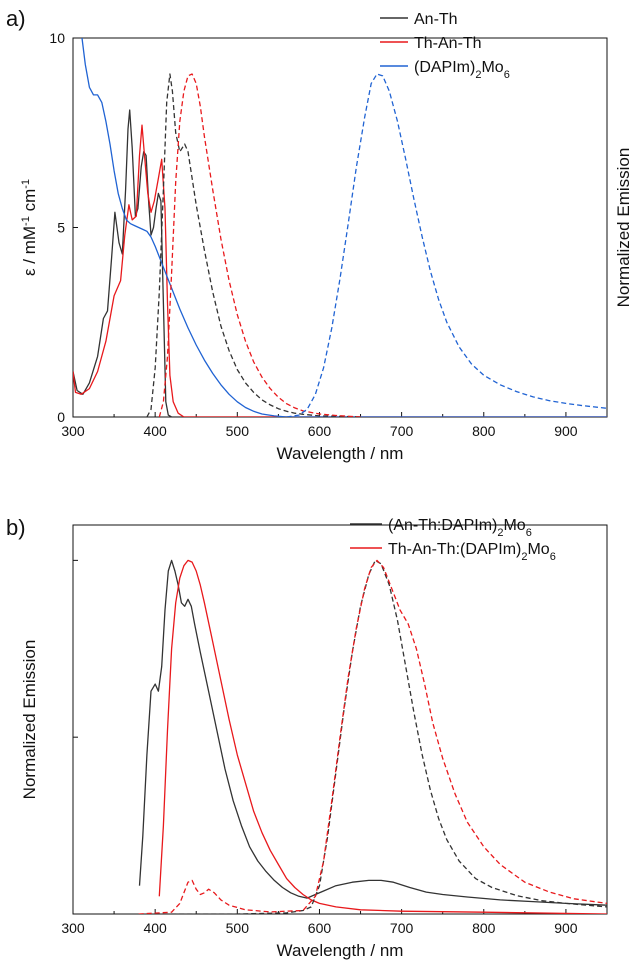 The image size is (638, 969). I want to click on series-anth-dashed, so click(253, 245).